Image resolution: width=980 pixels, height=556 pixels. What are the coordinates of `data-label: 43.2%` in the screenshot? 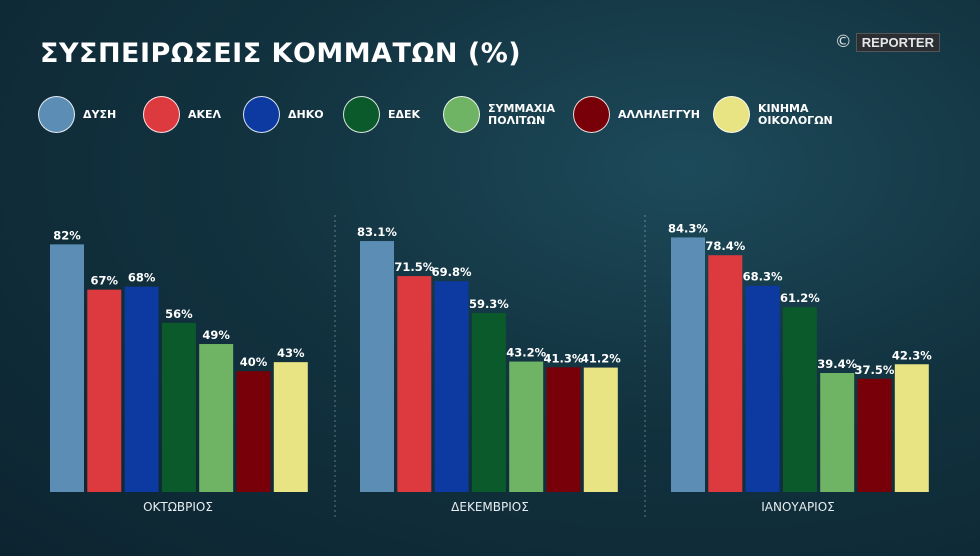 It's located at (526, 353).